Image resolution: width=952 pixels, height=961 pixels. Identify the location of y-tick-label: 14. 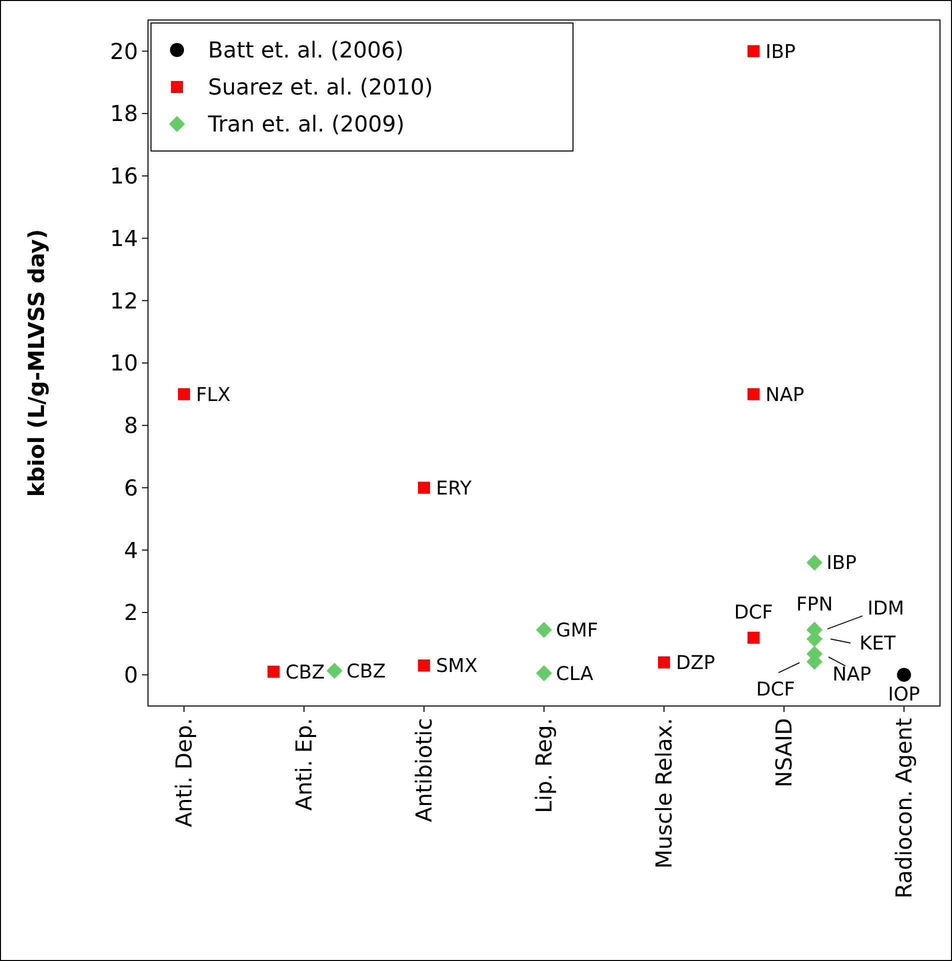
(124, 239).